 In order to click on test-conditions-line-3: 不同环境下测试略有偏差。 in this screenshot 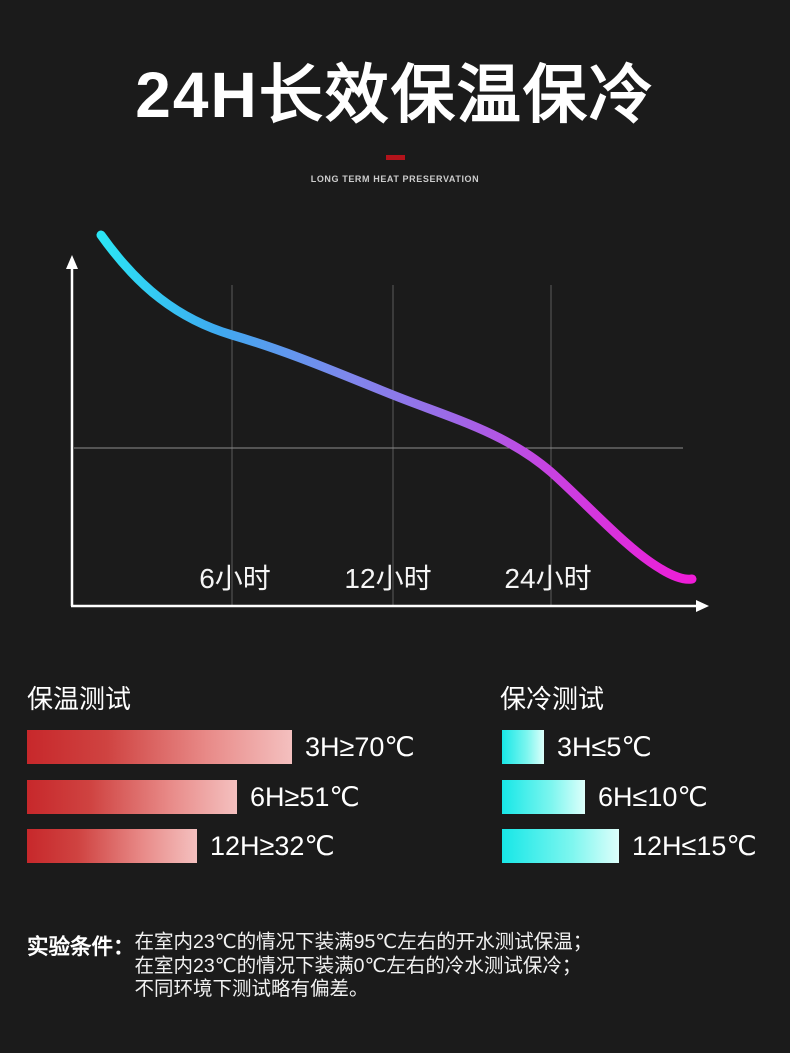, I will do `click(251, 989)`.